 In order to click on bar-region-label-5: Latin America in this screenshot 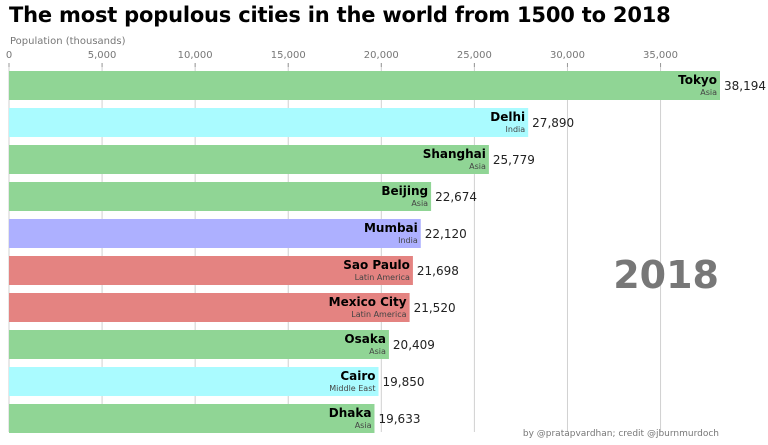, I will do `click(382, 277)`.